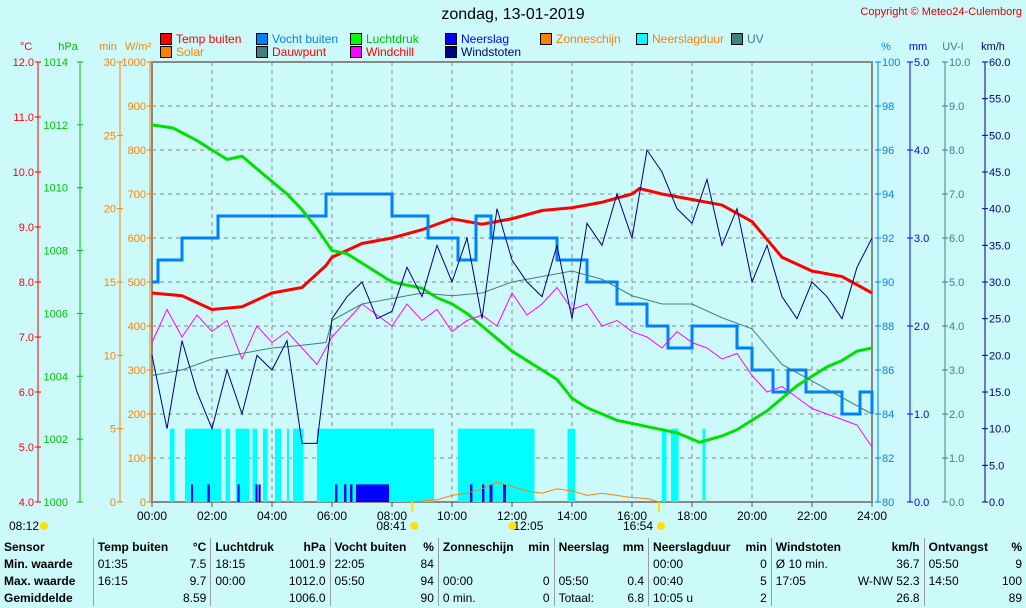 The image size is (1026, 608). Describe the element at coordinates (763, 597) in the screenshot. I see `cell-value: 2` at that location.